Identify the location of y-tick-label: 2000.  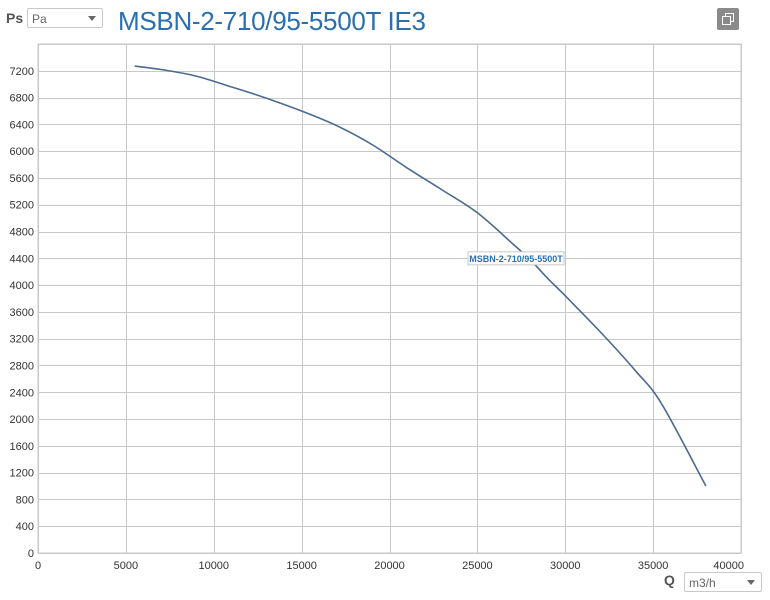
(22, 420).